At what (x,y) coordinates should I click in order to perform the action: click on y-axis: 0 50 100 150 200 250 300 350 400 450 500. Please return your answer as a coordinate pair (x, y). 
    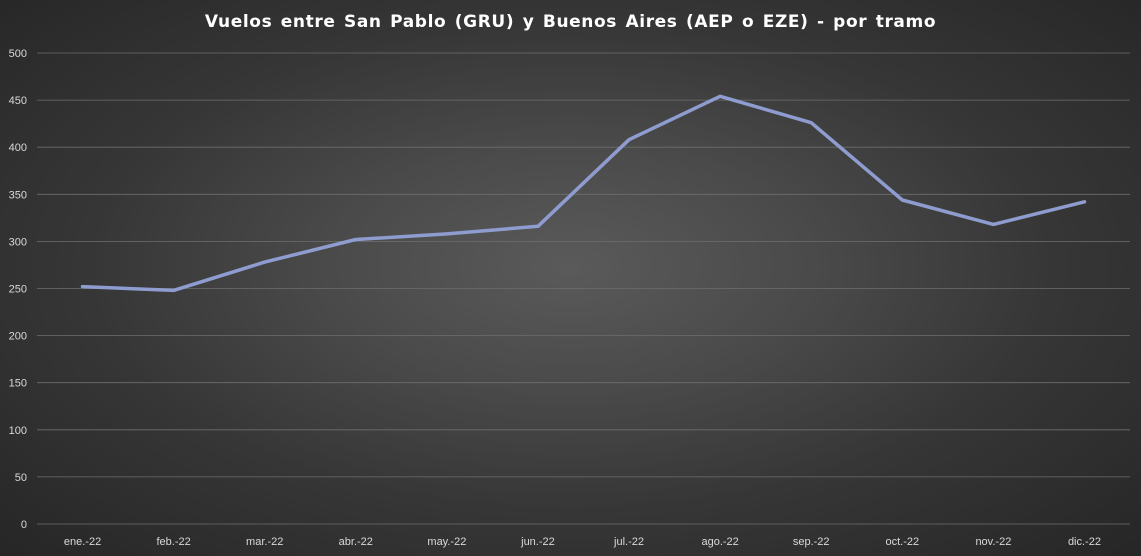
    Looking at the image, I should click on (18, 289).